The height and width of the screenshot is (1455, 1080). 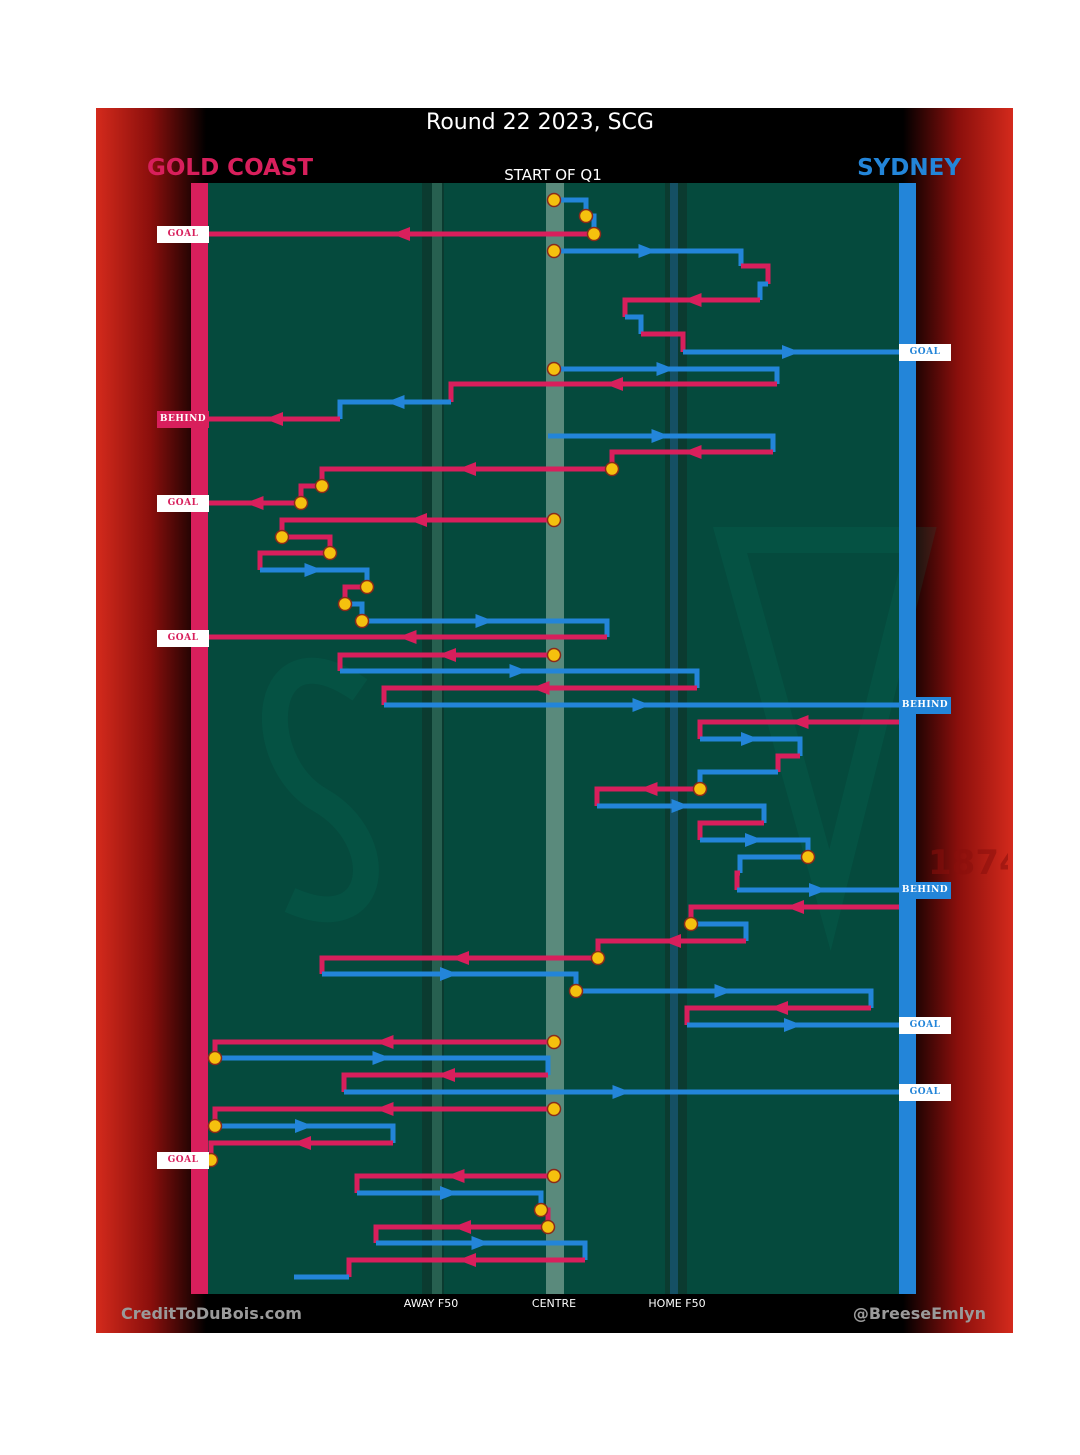 What do you see at coordinates (540, 122) in the screenshot?
I see `chart-title: Round 22 2023, SCG` at bounding box center [540, 122].